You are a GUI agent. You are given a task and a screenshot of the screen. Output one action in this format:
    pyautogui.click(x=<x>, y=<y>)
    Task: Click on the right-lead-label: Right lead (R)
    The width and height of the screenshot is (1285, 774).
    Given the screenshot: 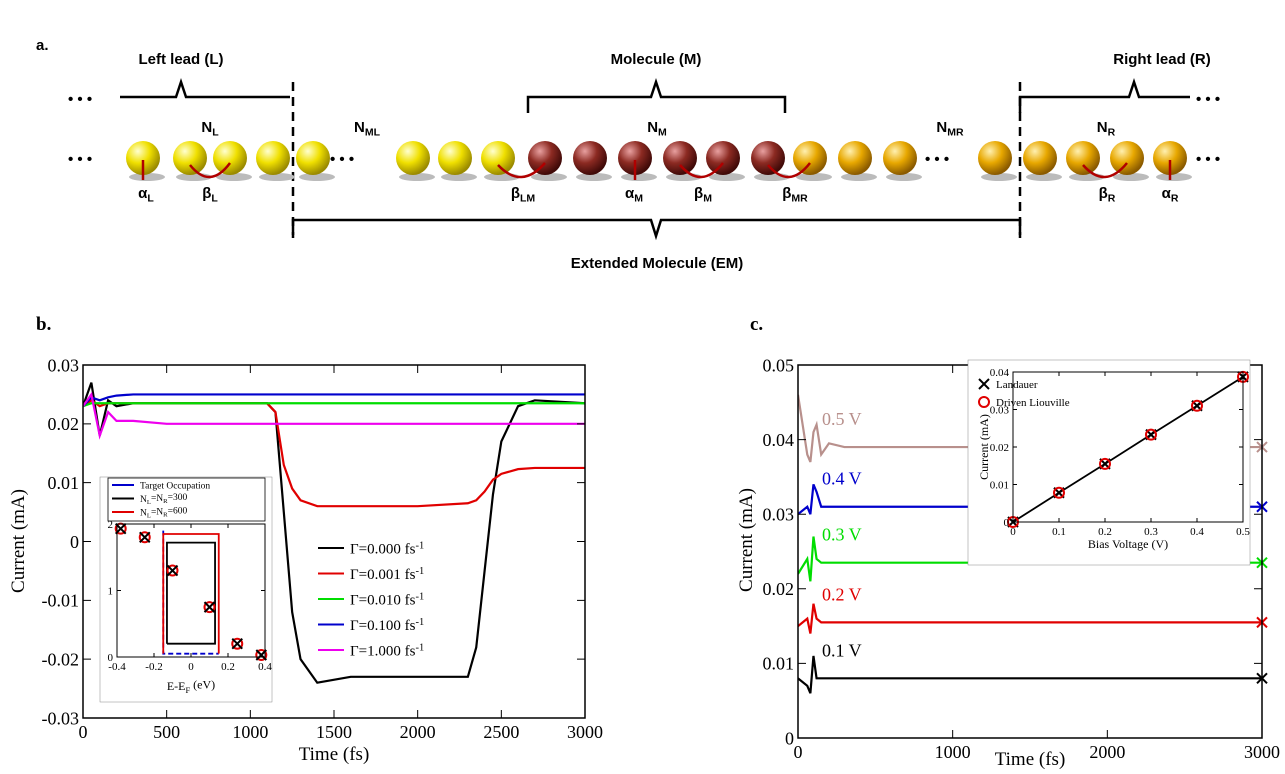 What is the action you would take?
    pyautogui.click(x=1162, y=59)
    